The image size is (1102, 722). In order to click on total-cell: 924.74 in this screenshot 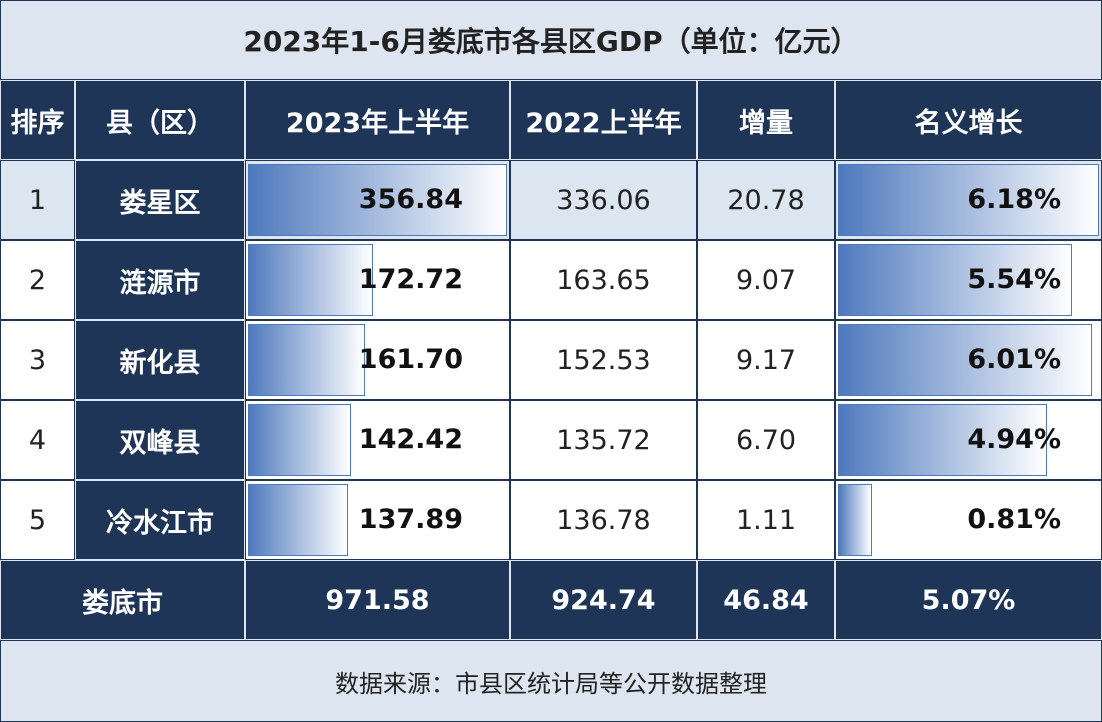, I will do `click(603, 600)`.